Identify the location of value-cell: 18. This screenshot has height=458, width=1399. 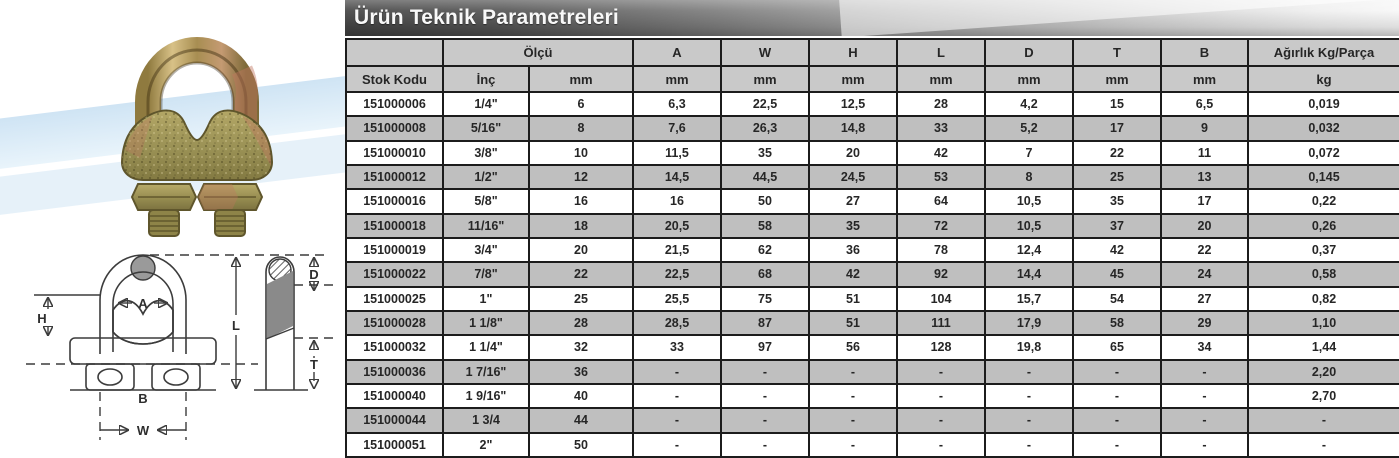
(581, 225).